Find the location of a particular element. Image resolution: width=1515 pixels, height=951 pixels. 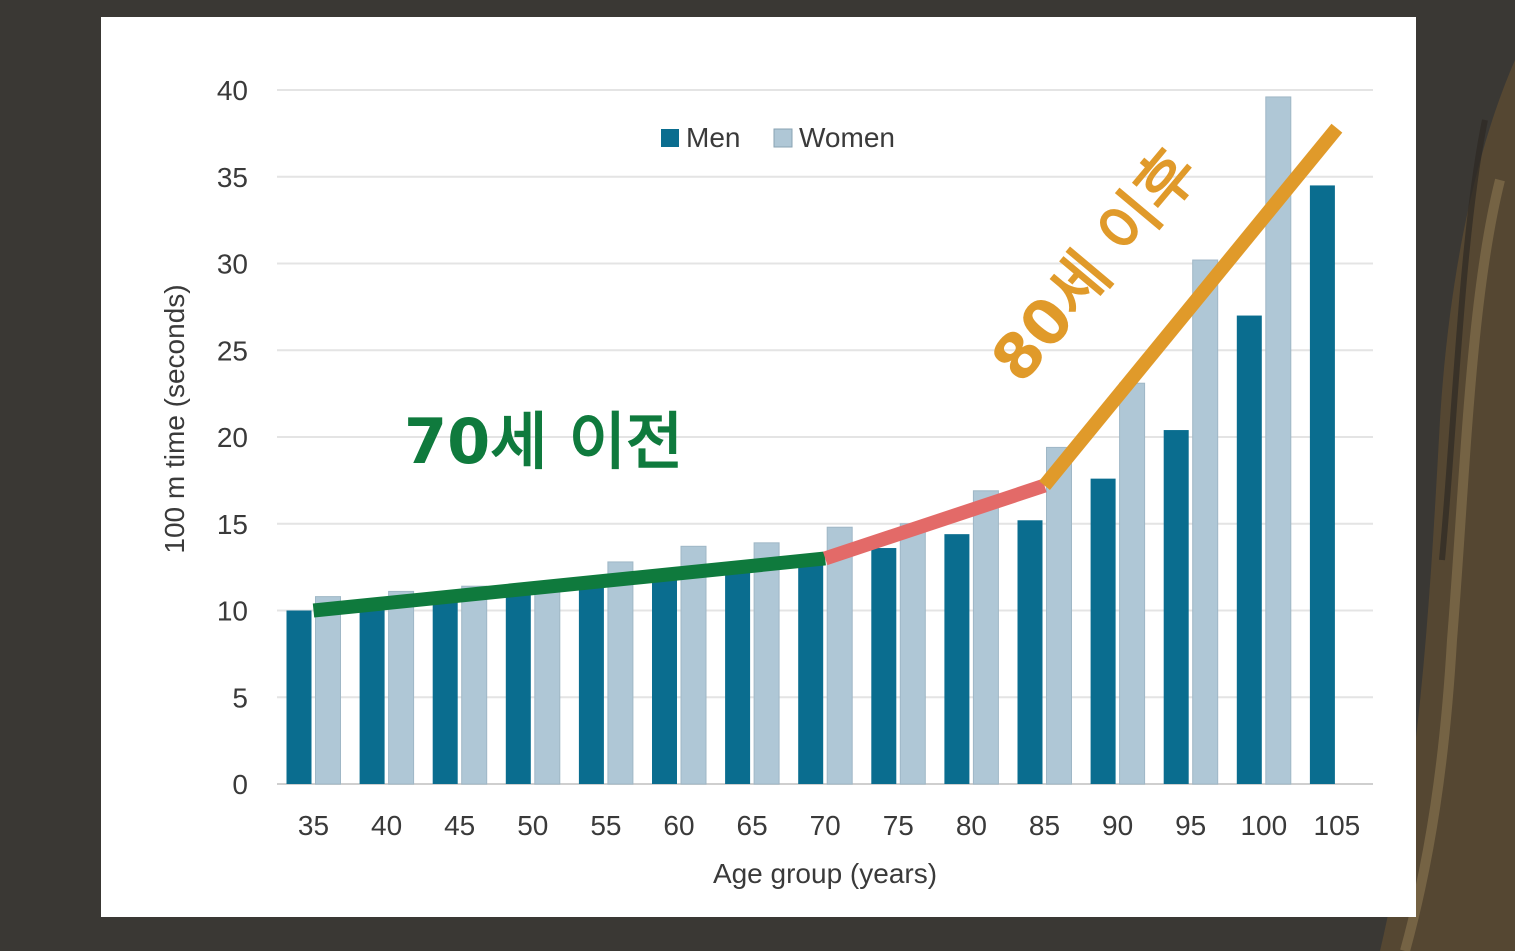

x-tick-label: 85 is located at coordinates (1044, 825).